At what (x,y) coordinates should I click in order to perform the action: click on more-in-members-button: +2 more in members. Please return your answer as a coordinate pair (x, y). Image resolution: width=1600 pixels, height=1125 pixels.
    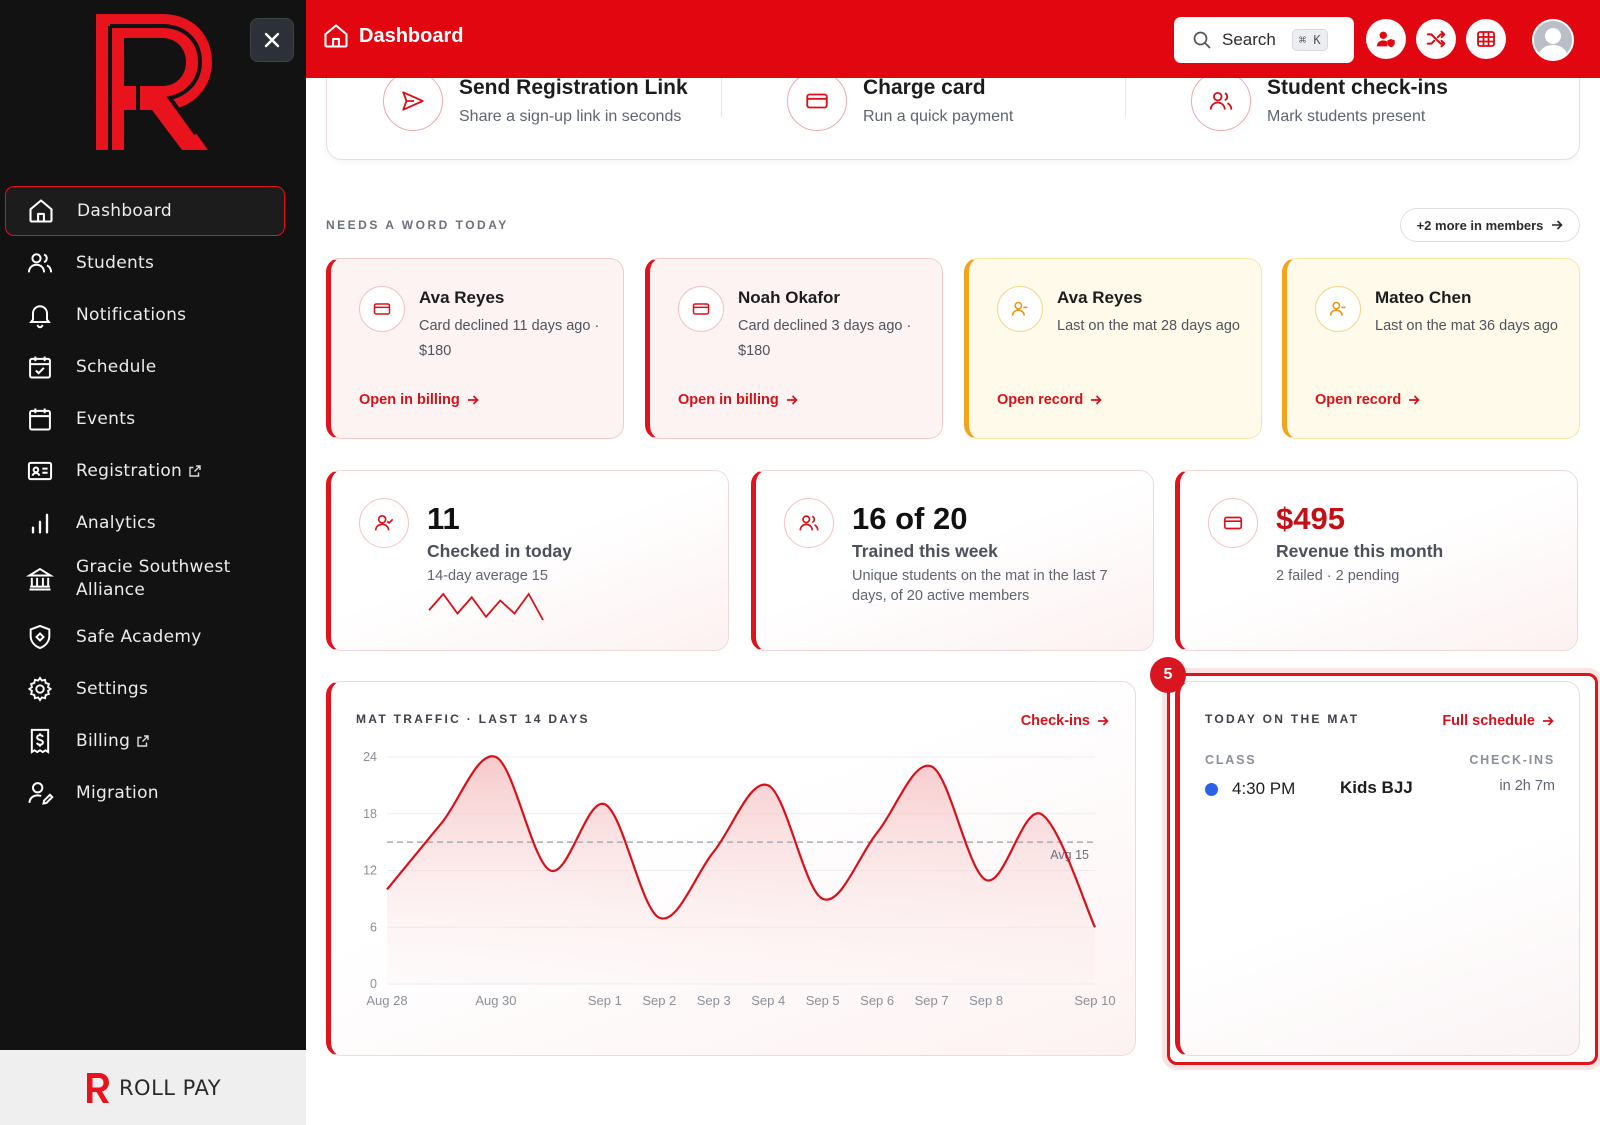
    Looking at the image, I should click on (1490, 225).